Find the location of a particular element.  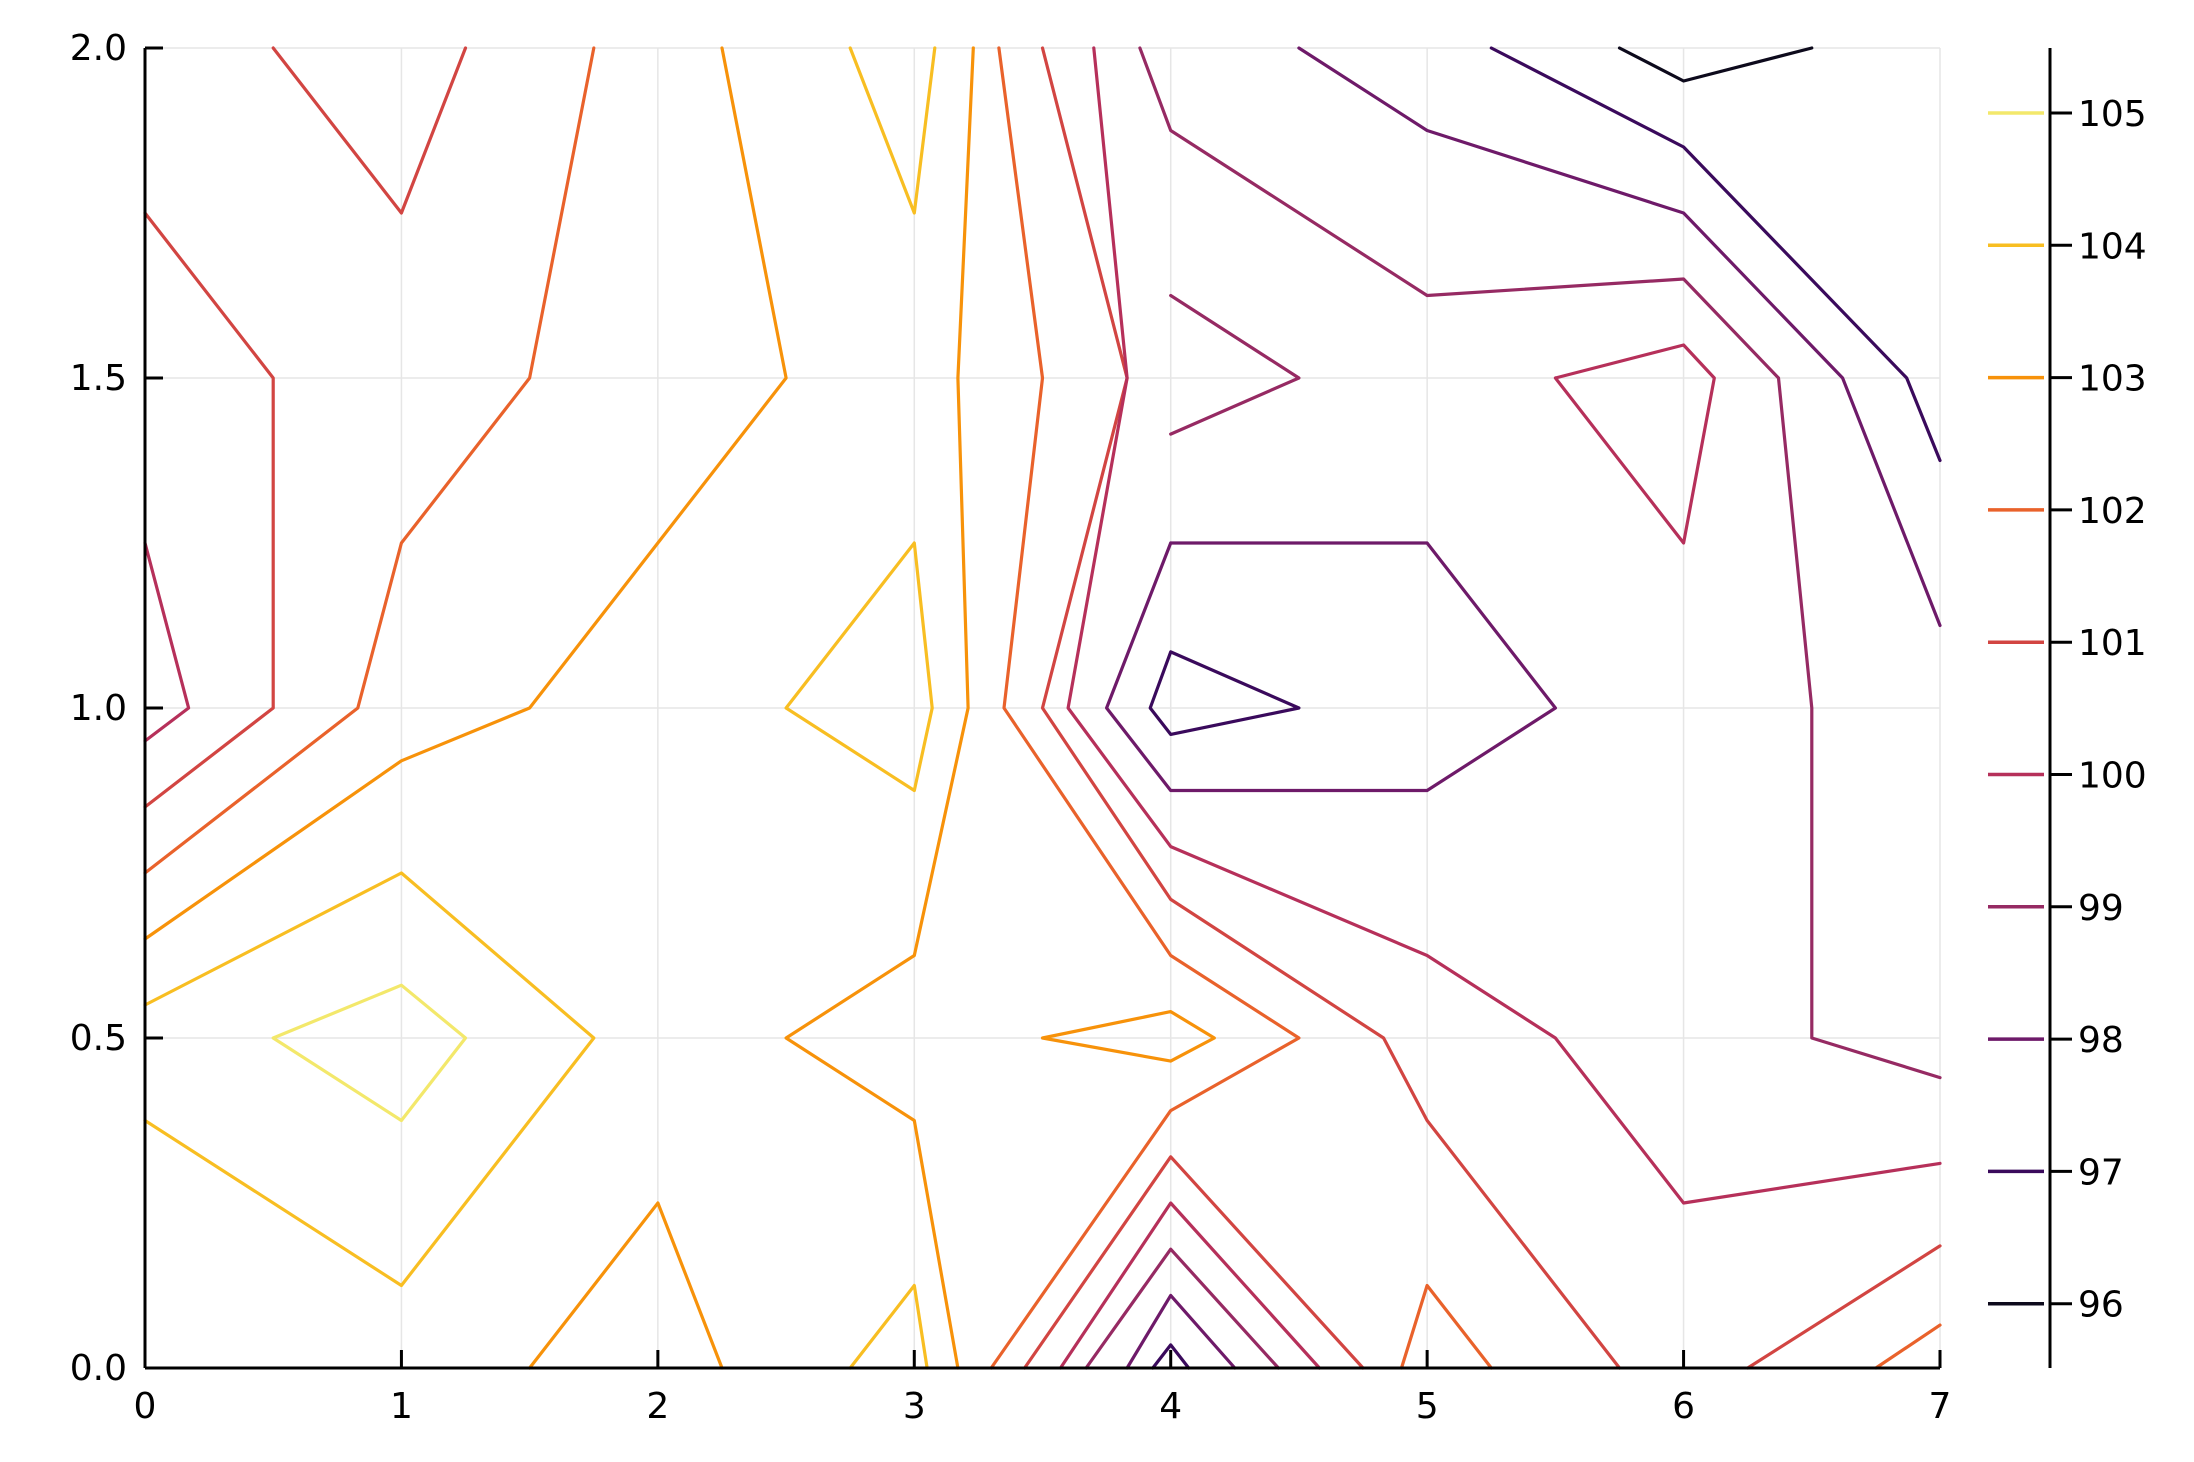

x-tick-label-3: 3 is located at coordinates (914, 1406).